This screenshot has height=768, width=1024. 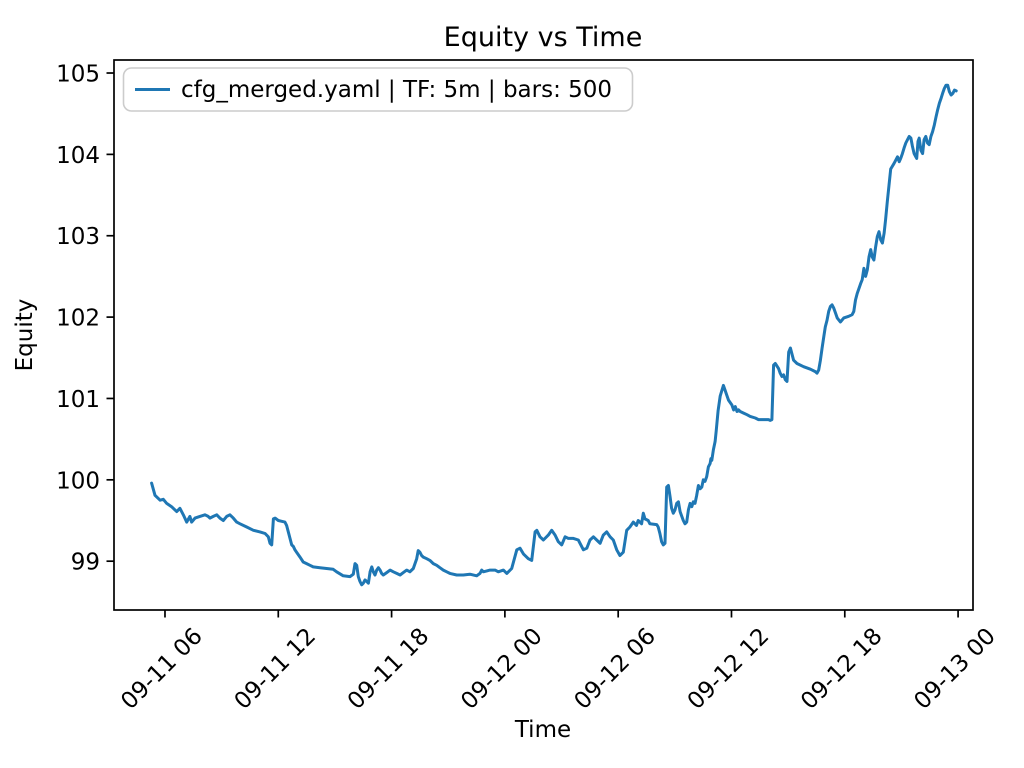 I want to click on y-tick-label: 105, so click(x=78, y=75).